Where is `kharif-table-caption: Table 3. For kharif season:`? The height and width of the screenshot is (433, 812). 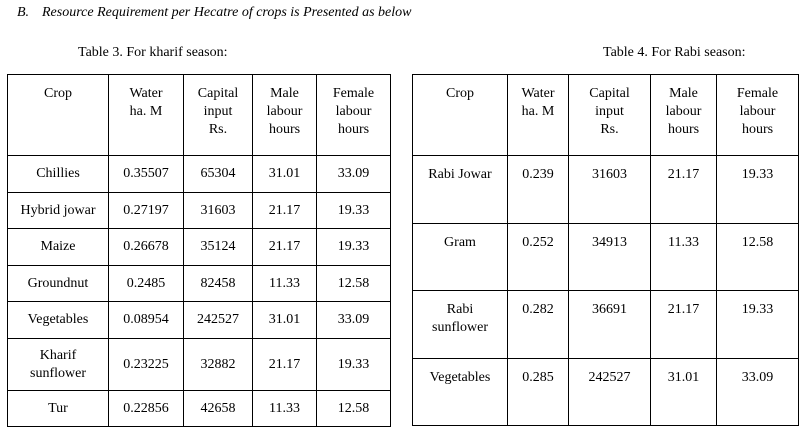 kharif-table-caption: Table 3. For kharif season: is located at coordinates (153, 52).